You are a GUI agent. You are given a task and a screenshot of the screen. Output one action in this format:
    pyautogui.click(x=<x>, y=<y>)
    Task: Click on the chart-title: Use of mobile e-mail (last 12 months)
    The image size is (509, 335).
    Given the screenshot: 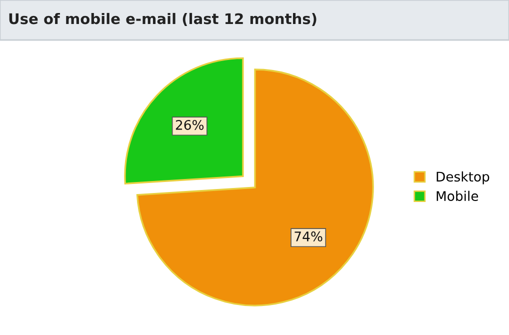 What is the action you would take?
    pyautogui.click(x=162, y=19)
    